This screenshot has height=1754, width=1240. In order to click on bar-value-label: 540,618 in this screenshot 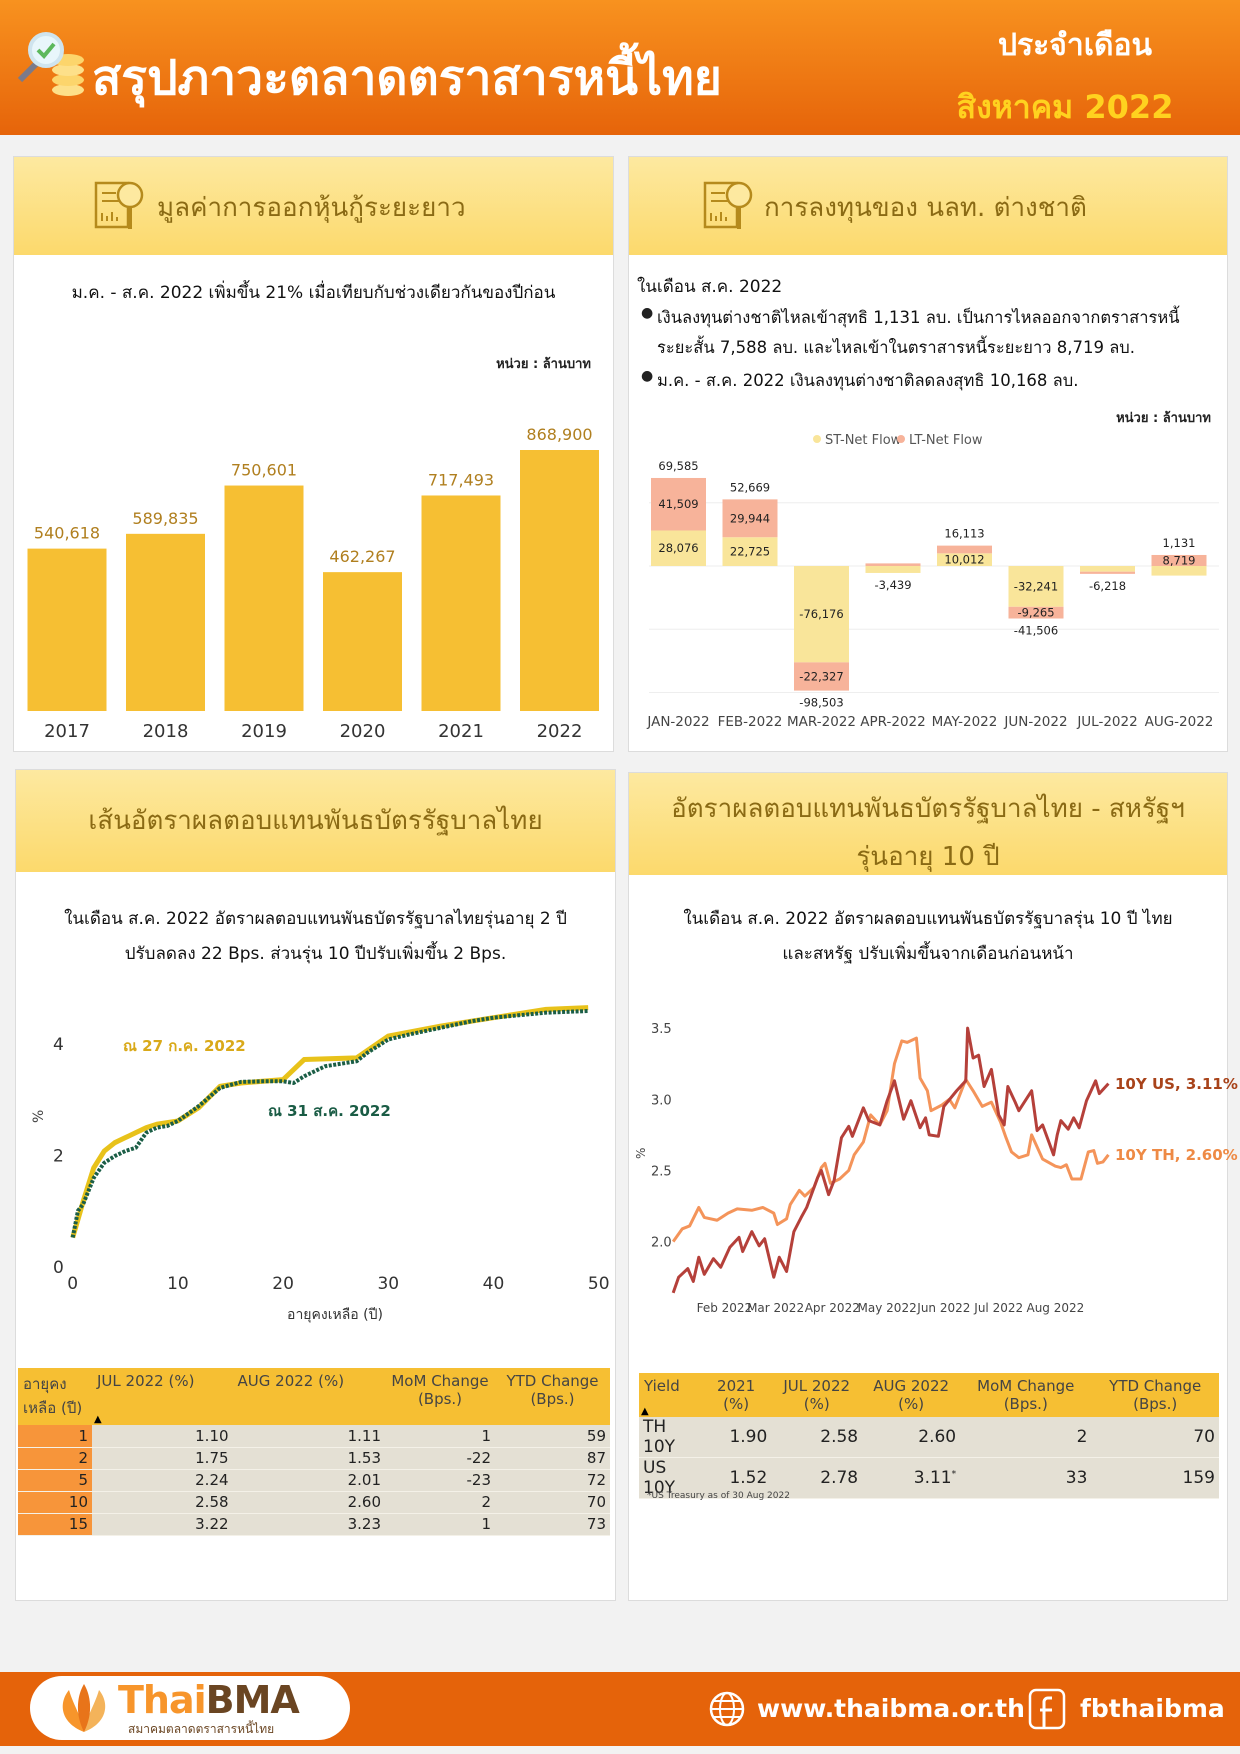, I will do `click(67, 533)`.